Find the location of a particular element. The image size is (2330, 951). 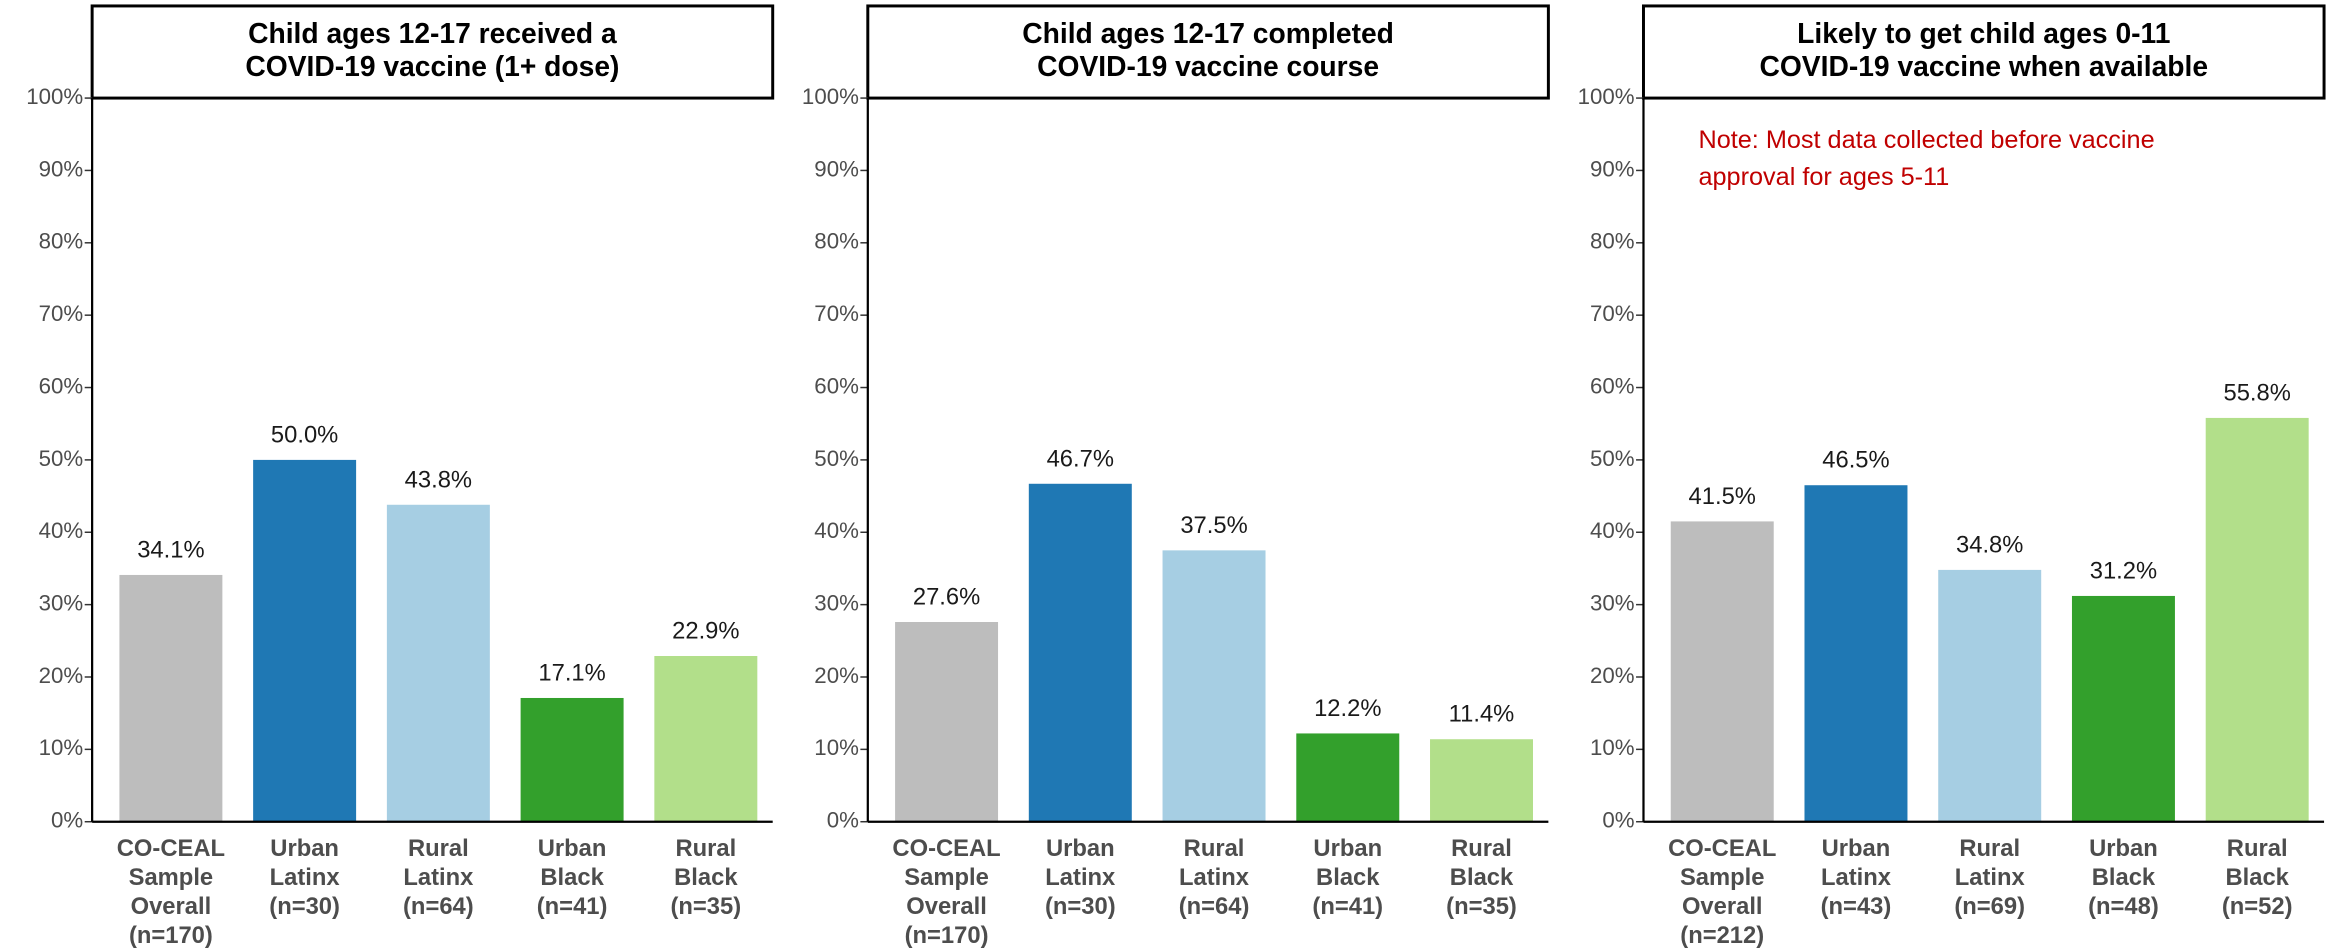

x-tick-label: (n=69) is located at coordinates (1989, 906).